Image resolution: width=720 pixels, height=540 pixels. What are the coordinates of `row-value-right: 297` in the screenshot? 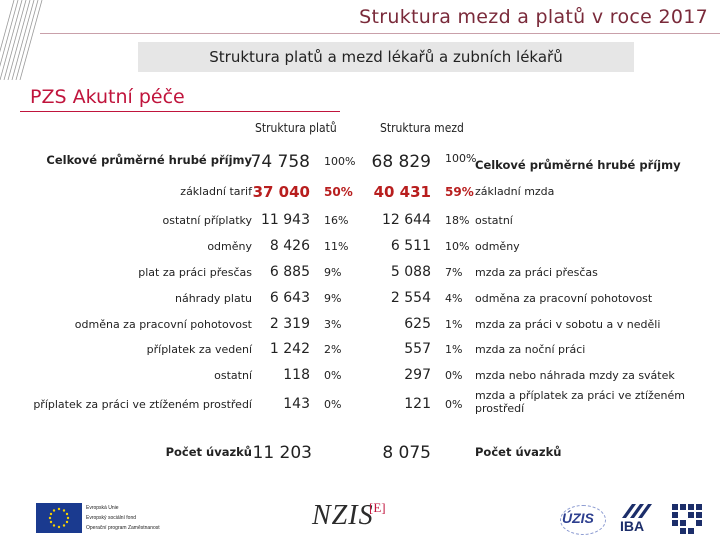 It's located at (417, 375).